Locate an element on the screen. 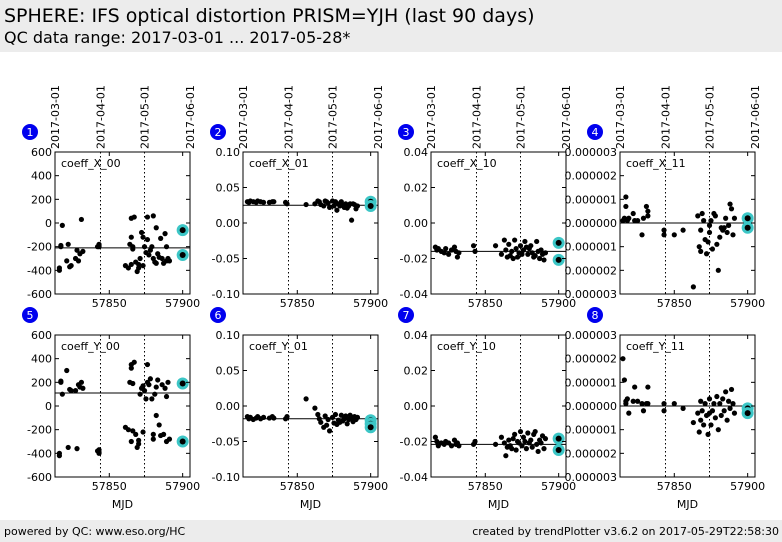 The image size is (782, 542). y-tick-label: 400 is located at coordinates (41, 359).